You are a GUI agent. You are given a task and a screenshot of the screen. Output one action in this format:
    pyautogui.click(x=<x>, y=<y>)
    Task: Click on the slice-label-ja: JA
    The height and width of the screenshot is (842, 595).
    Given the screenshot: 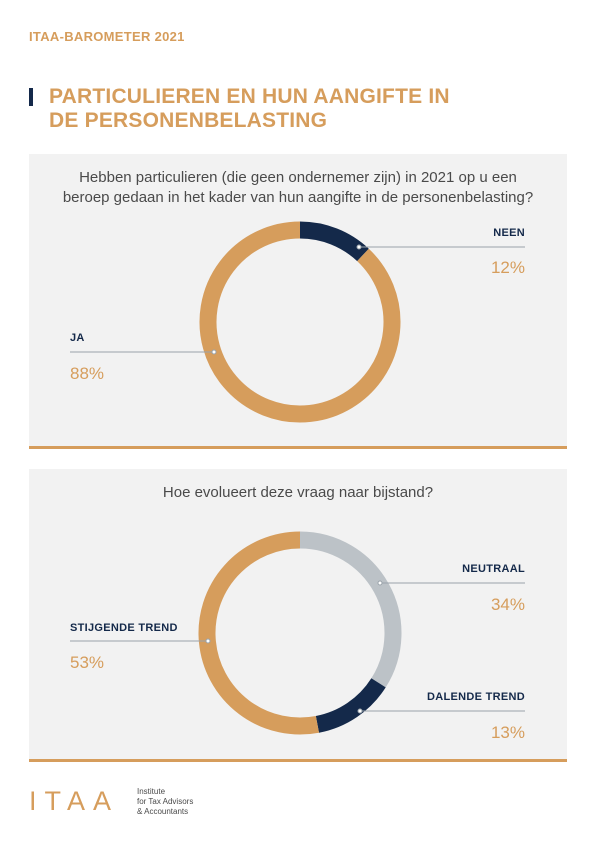 What is the action you would take?
    pyautogui.click(x=77, y=338)
    